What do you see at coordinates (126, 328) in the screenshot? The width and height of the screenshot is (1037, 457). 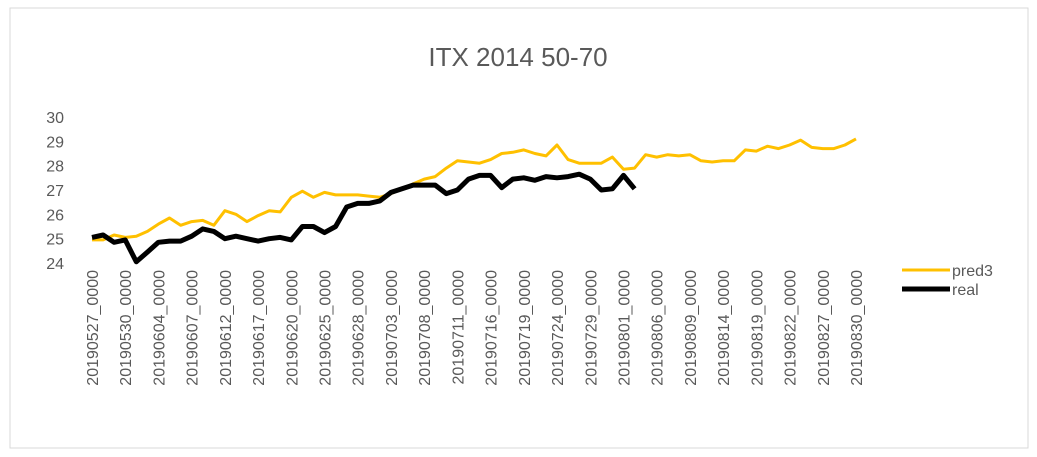 I see `x-tick-label: 20190530_0000` at bounding box center [126, 328].